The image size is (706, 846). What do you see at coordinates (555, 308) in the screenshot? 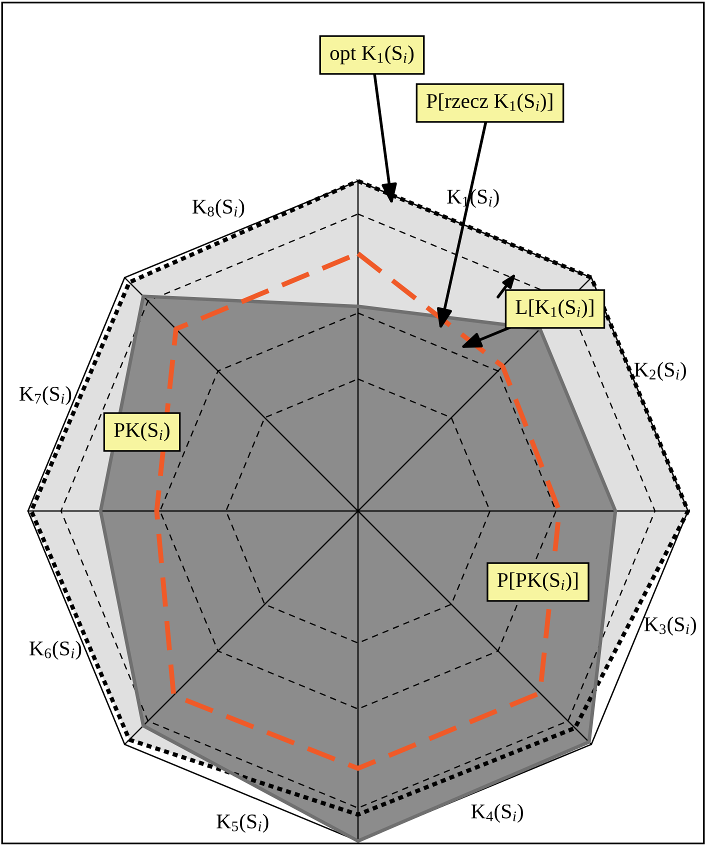
I see `text: L[K$_{1}$(S$_{i}$)]` at bounding box center [555, 308].